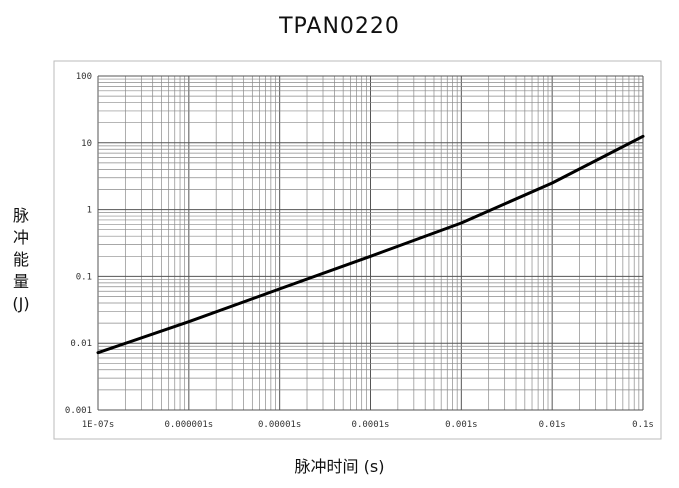 The height and width of the screenshot is (488, 679). Describe the element at coordinates (84, 277) in the screenshot. I see `y-tick-label: 0.1` at that location.